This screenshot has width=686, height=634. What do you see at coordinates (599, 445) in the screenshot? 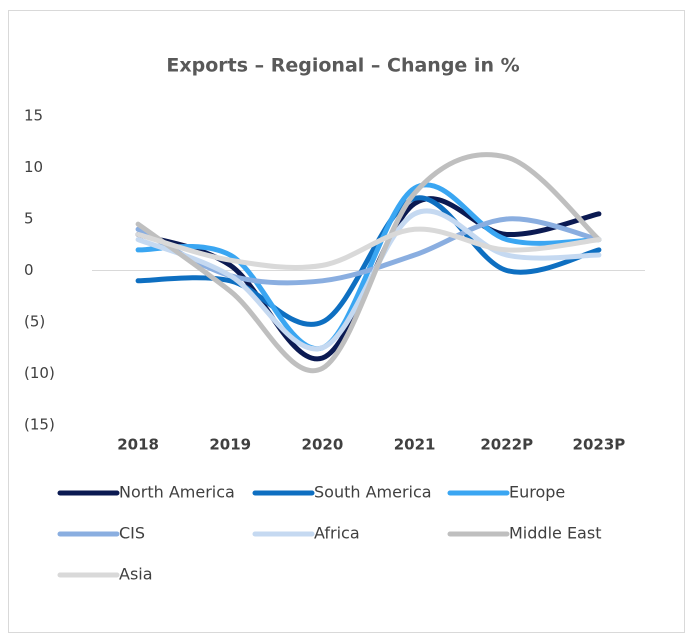
I see `x-tick-label: 2023P` at bounding box center [599, 445].